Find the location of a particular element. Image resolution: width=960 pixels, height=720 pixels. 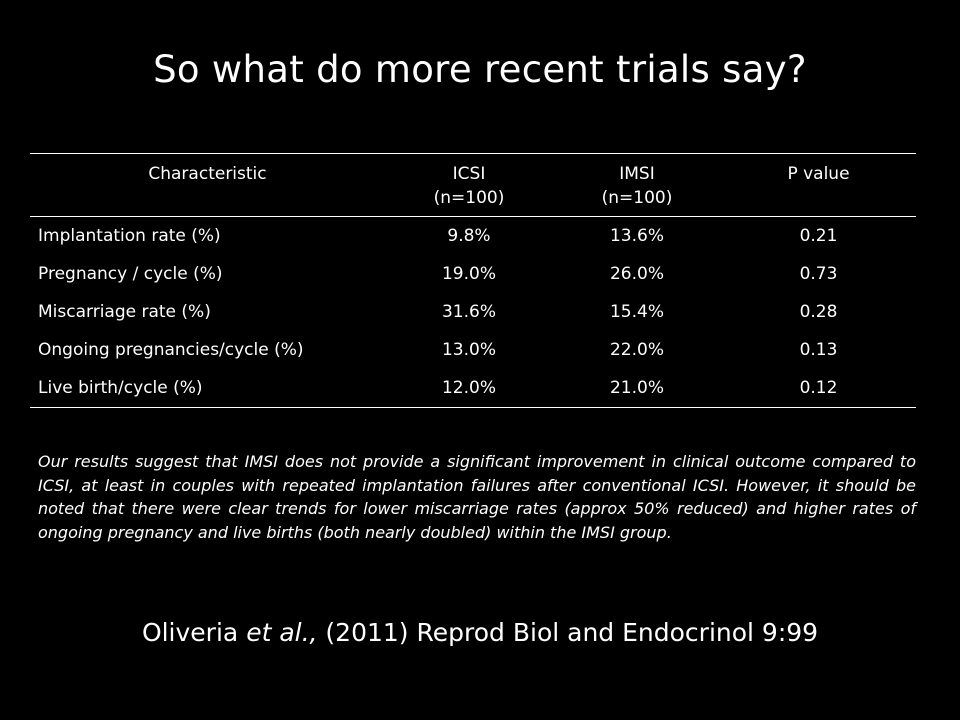

table-row: Live birth/cycle (%) 12.0% 21.0% 0.12 is located at coordinates (473, 388).